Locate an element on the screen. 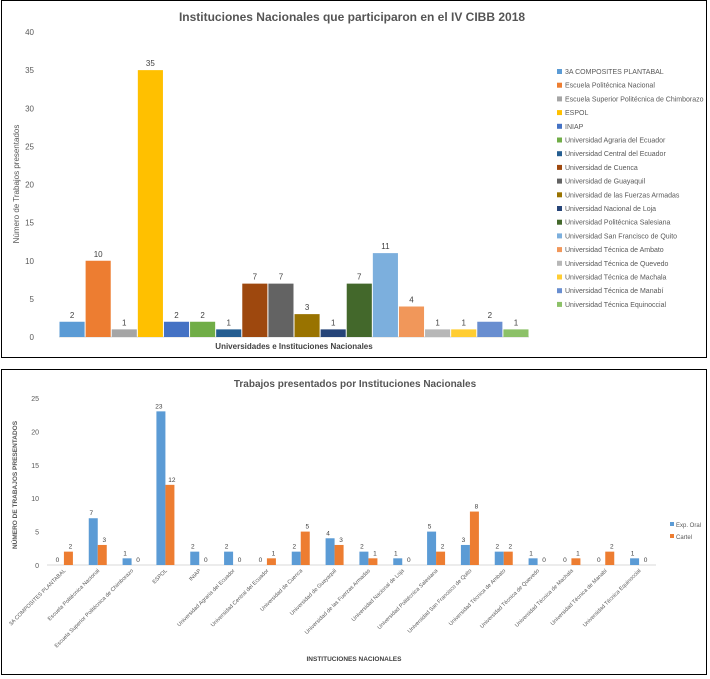 This screenshot has width=710, height=679. legend-entry: Universidad Central del Ecuador is located at coordinates (615, 154).